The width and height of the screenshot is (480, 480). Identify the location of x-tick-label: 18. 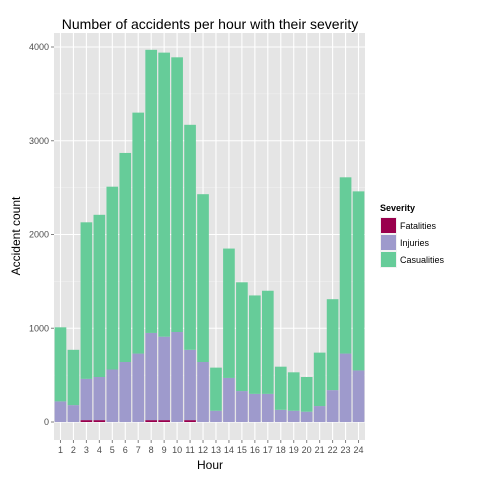
(281, 450).